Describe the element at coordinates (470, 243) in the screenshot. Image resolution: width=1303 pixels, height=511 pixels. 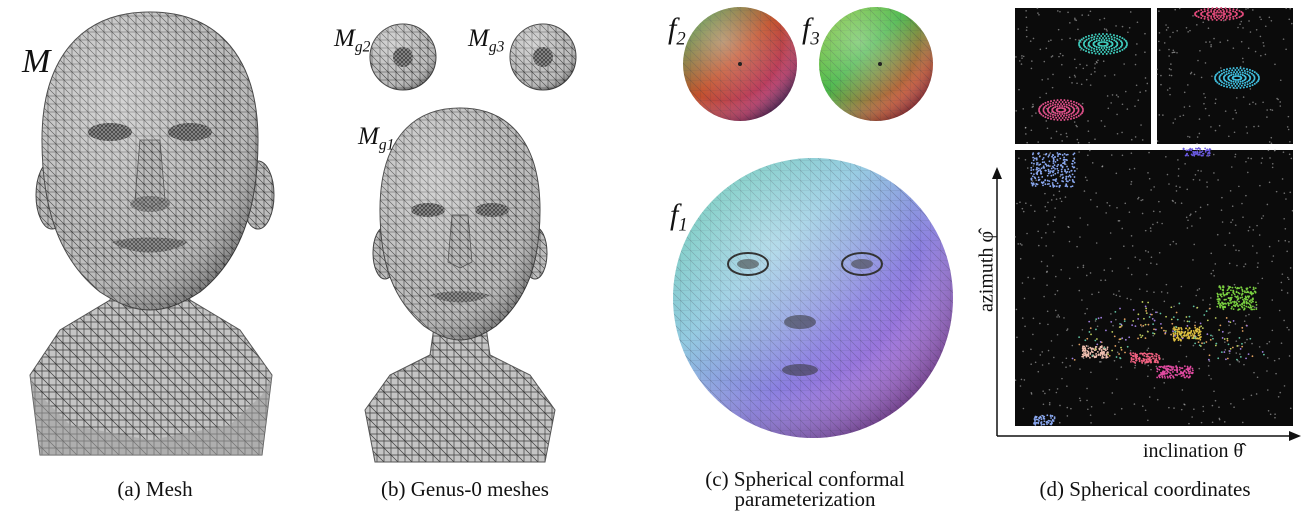
I see `genus0-meshes-image` at that location.